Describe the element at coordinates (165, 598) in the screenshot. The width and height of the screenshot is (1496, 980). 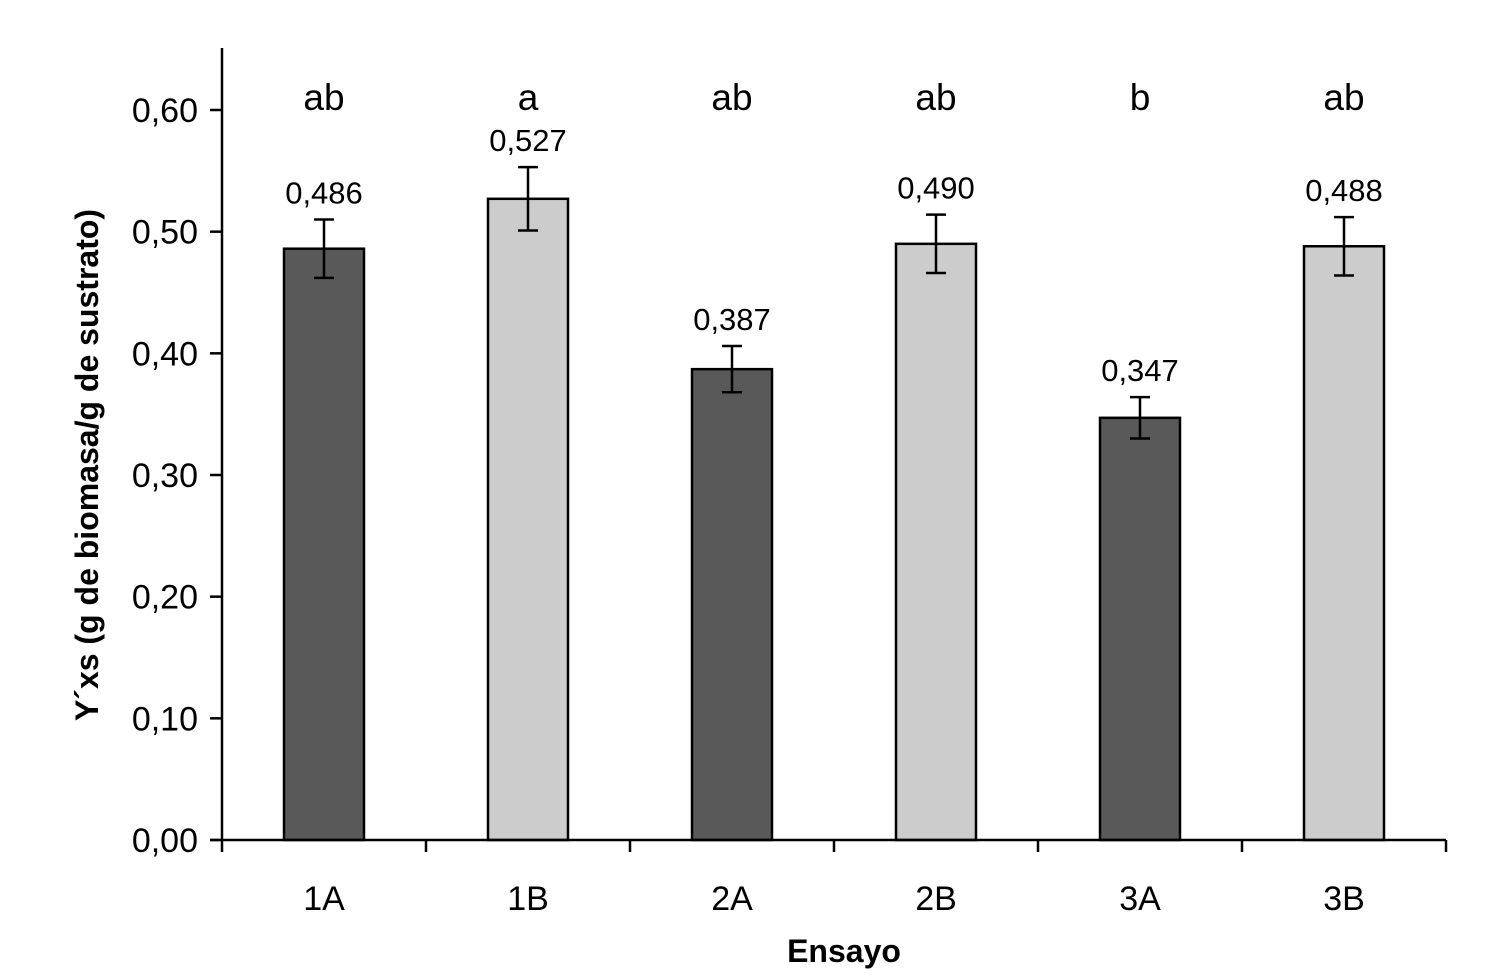
I see `y-tick-label: 0,20` at that location.